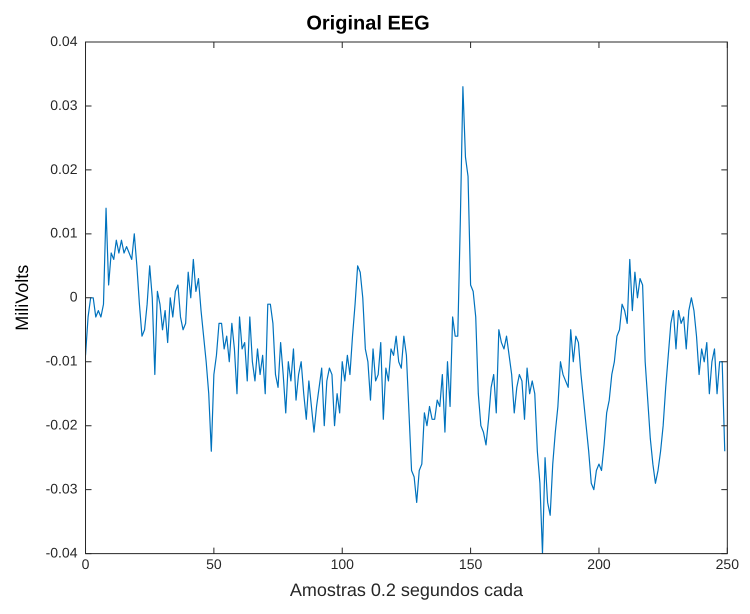 This screenshot has height=614, width=750. I want to click on x-tick-label: 100, so click(342, 564).